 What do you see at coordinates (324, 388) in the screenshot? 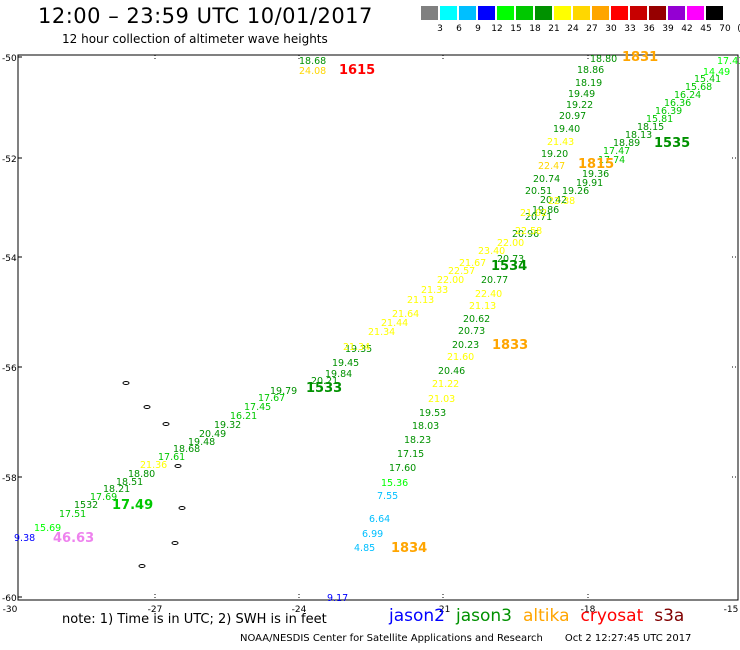
I see `pass-time-label: 1533` at bounding box center [324, 388].